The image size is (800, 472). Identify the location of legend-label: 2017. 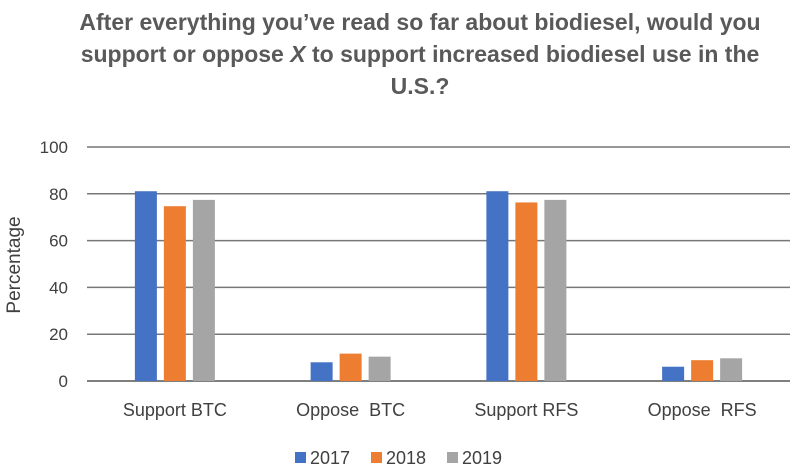
(330, 458).